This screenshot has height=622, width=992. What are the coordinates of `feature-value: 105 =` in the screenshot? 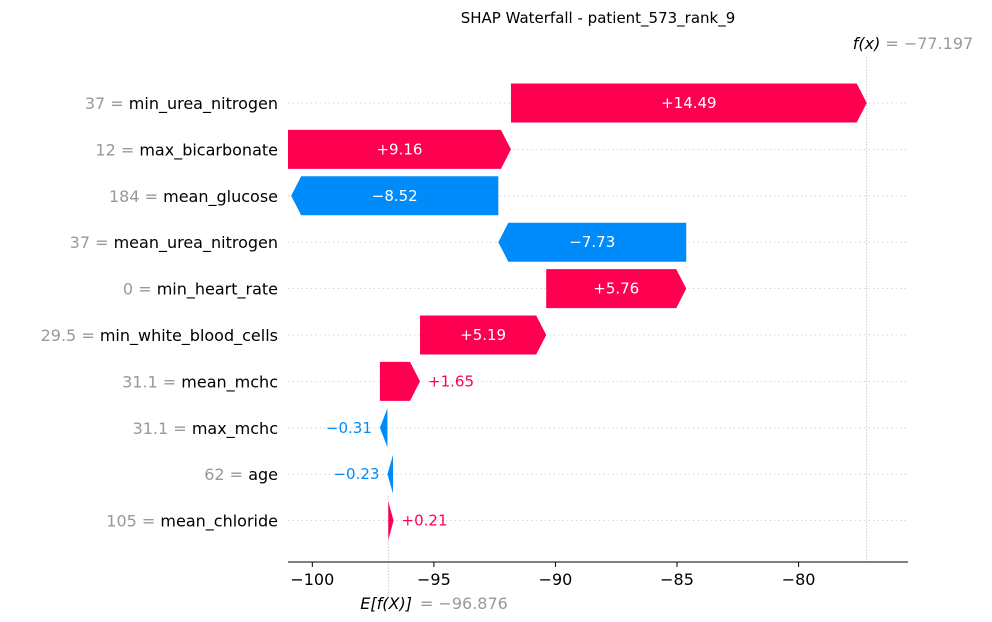 It's located at (130, 521).